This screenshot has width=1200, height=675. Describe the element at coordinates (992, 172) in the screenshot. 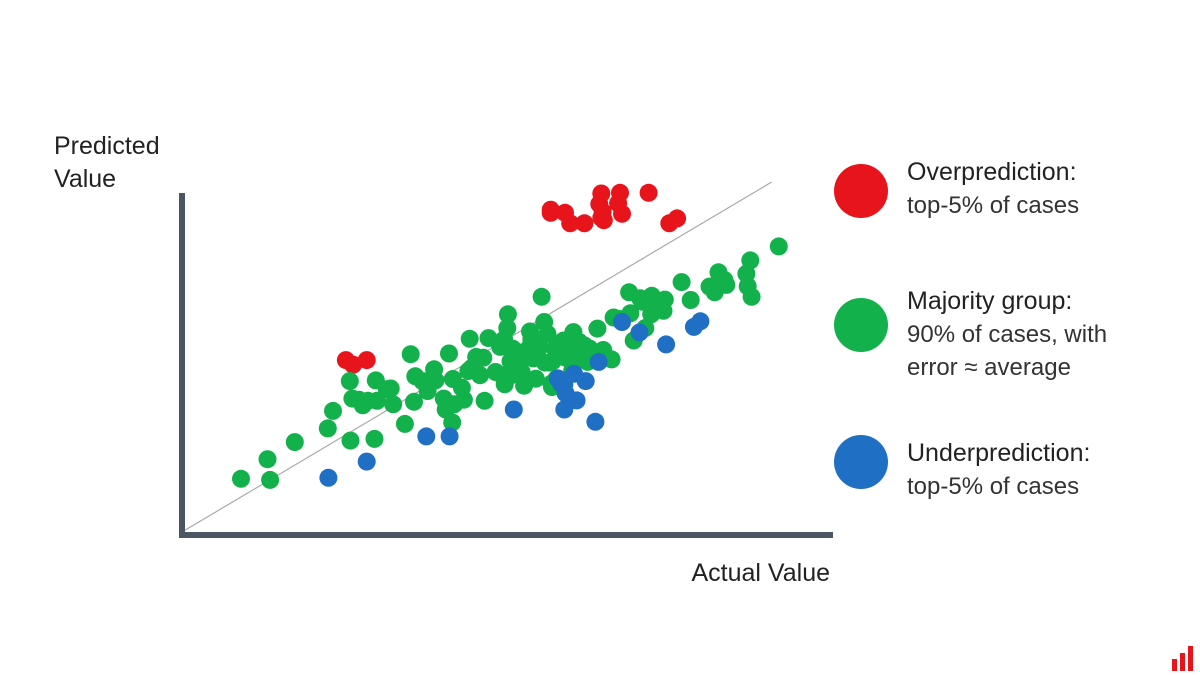

I see `legend-overprediction-title: Overprediction:` at that location.